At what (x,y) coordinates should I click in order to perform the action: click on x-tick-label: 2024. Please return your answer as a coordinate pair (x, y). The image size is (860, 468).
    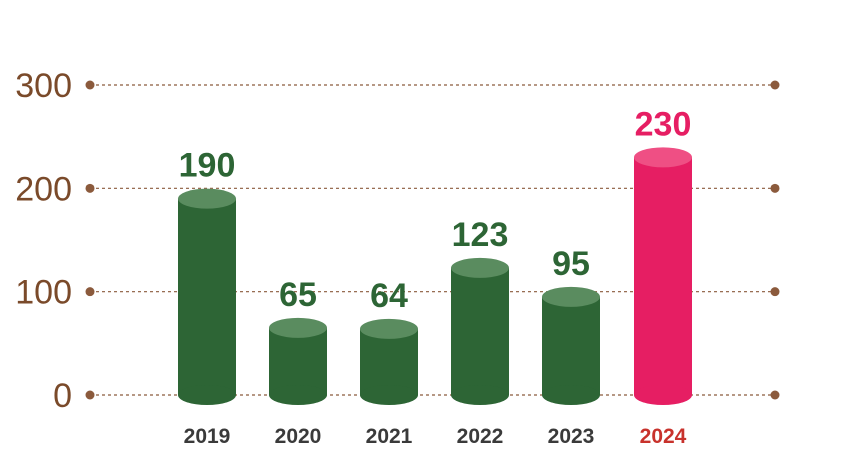
    Looking at the image, I should click on (663, 436).